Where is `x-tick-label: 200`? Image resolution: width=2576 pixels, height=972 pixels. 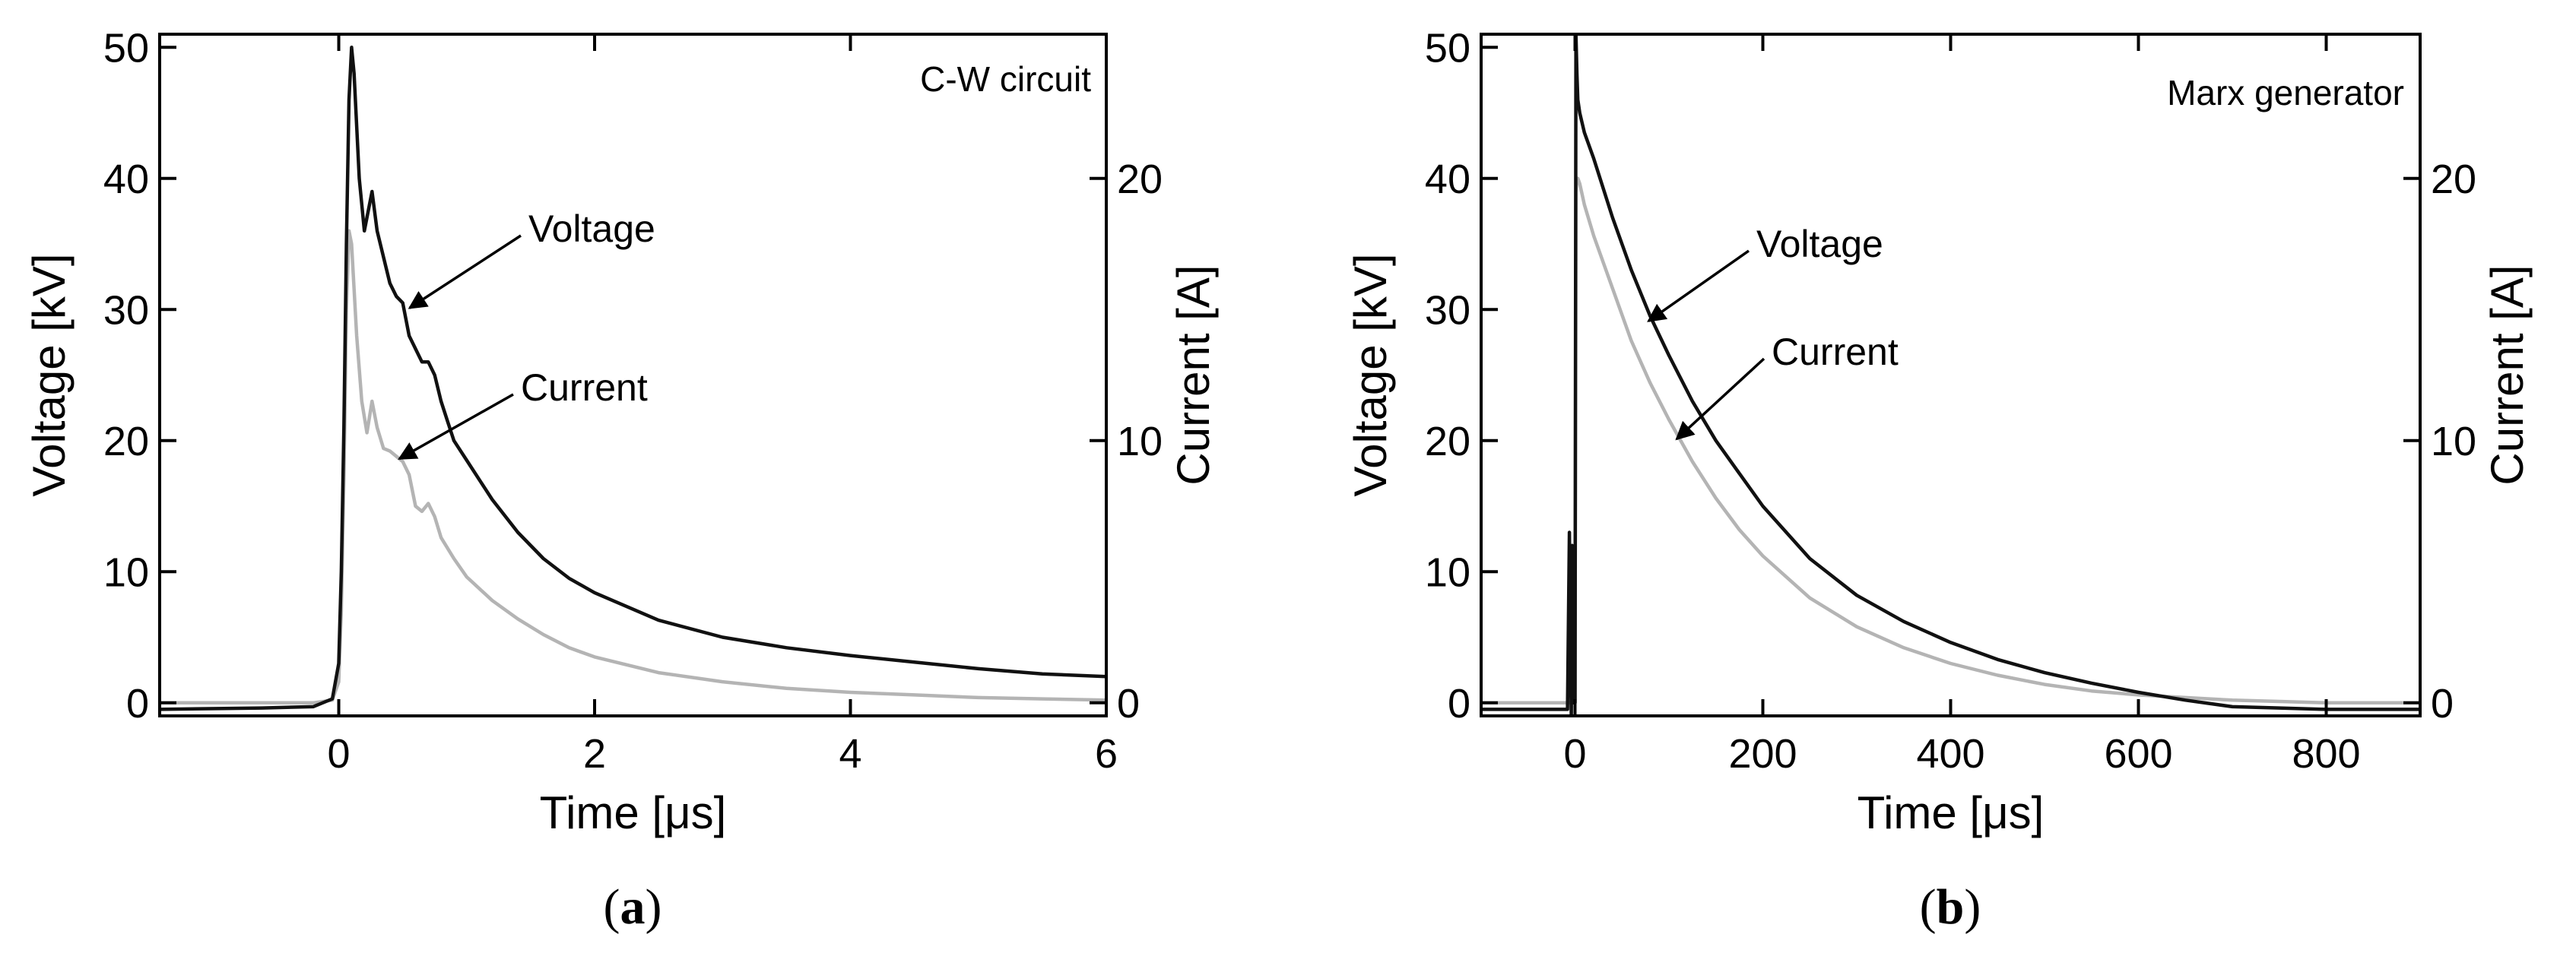 x-tick-label: 200 is located at coordinates (1762, 754).